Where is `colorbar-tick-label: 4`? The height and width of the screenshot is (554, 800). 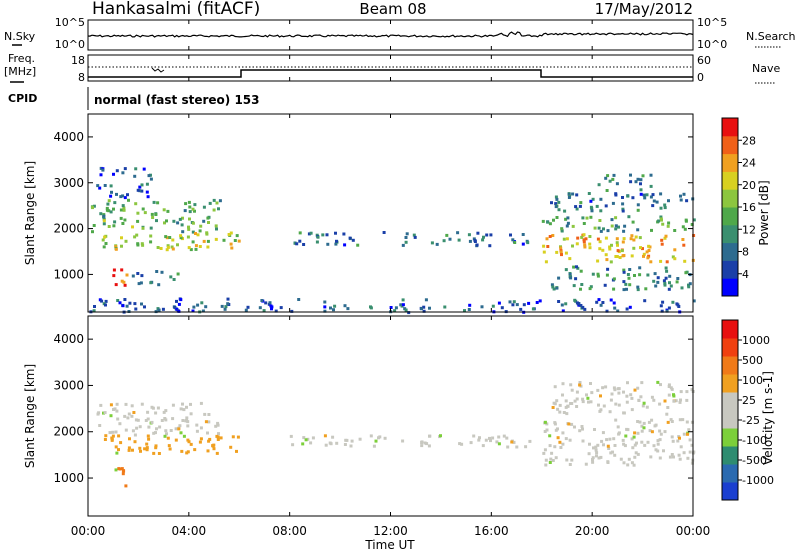
colorbar-tick-label: 4 is located at coordinates (745, 274).